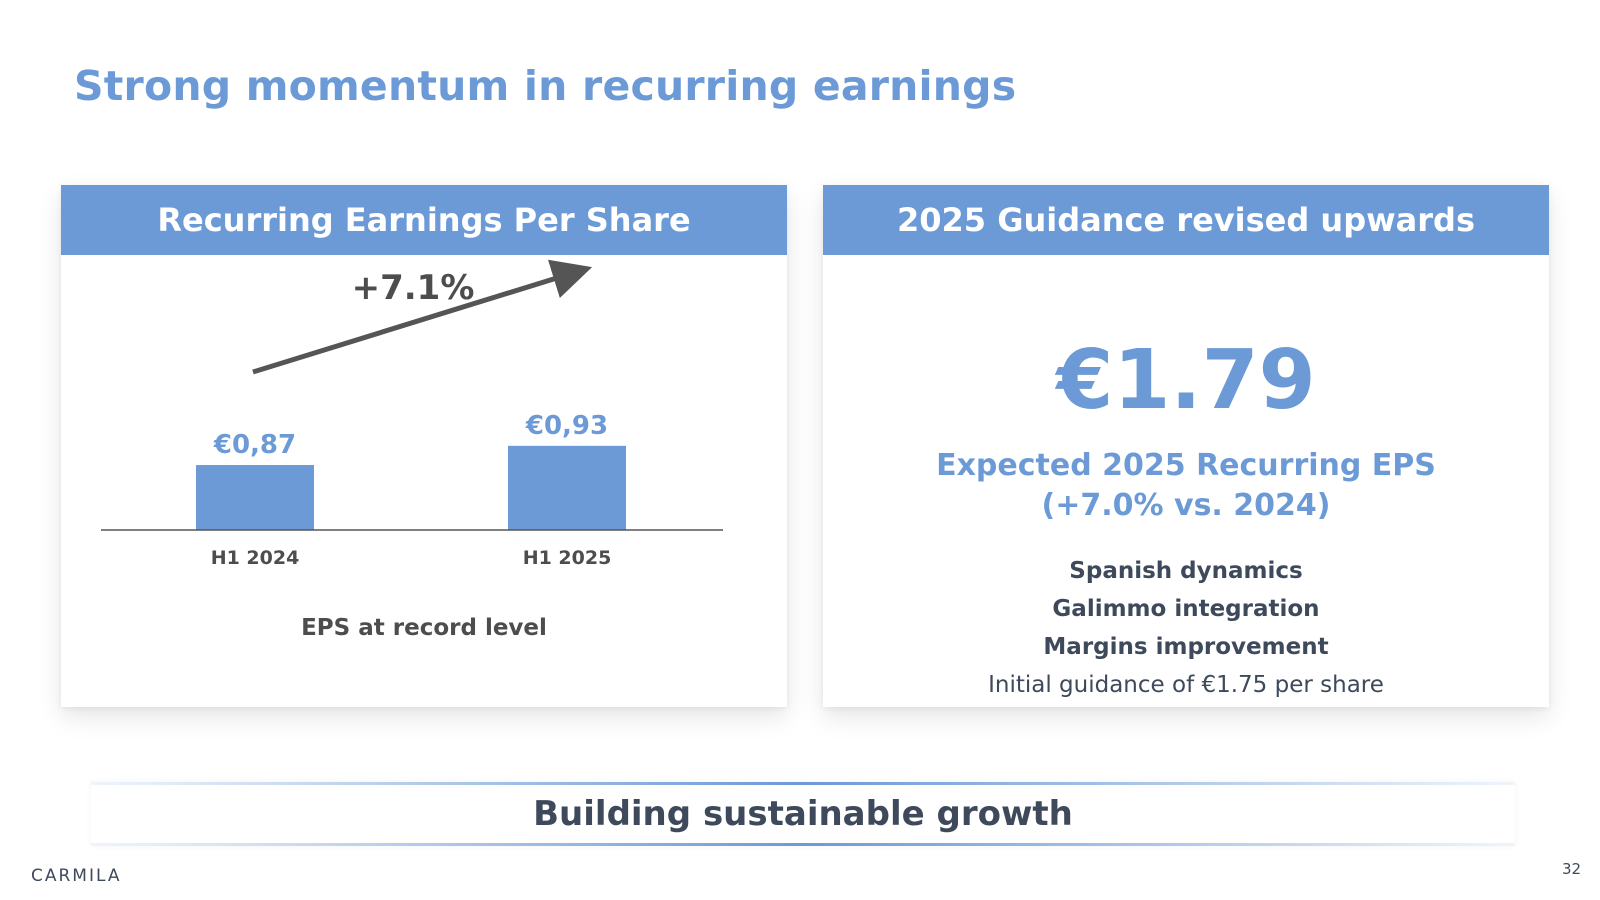 This screenshot has height=900, width=1600. What do you see at coordinates (1186, 647) in the screenshot?
I see `driver-margins-improvement: Margins improvement` at bounding box center [1186, 647].